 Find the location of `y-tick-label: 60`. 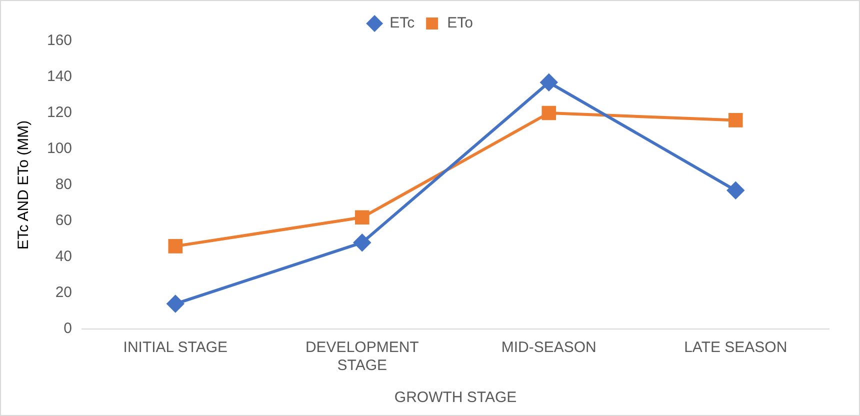

y-tick-label: 60 is located at coordinates (63, 221).